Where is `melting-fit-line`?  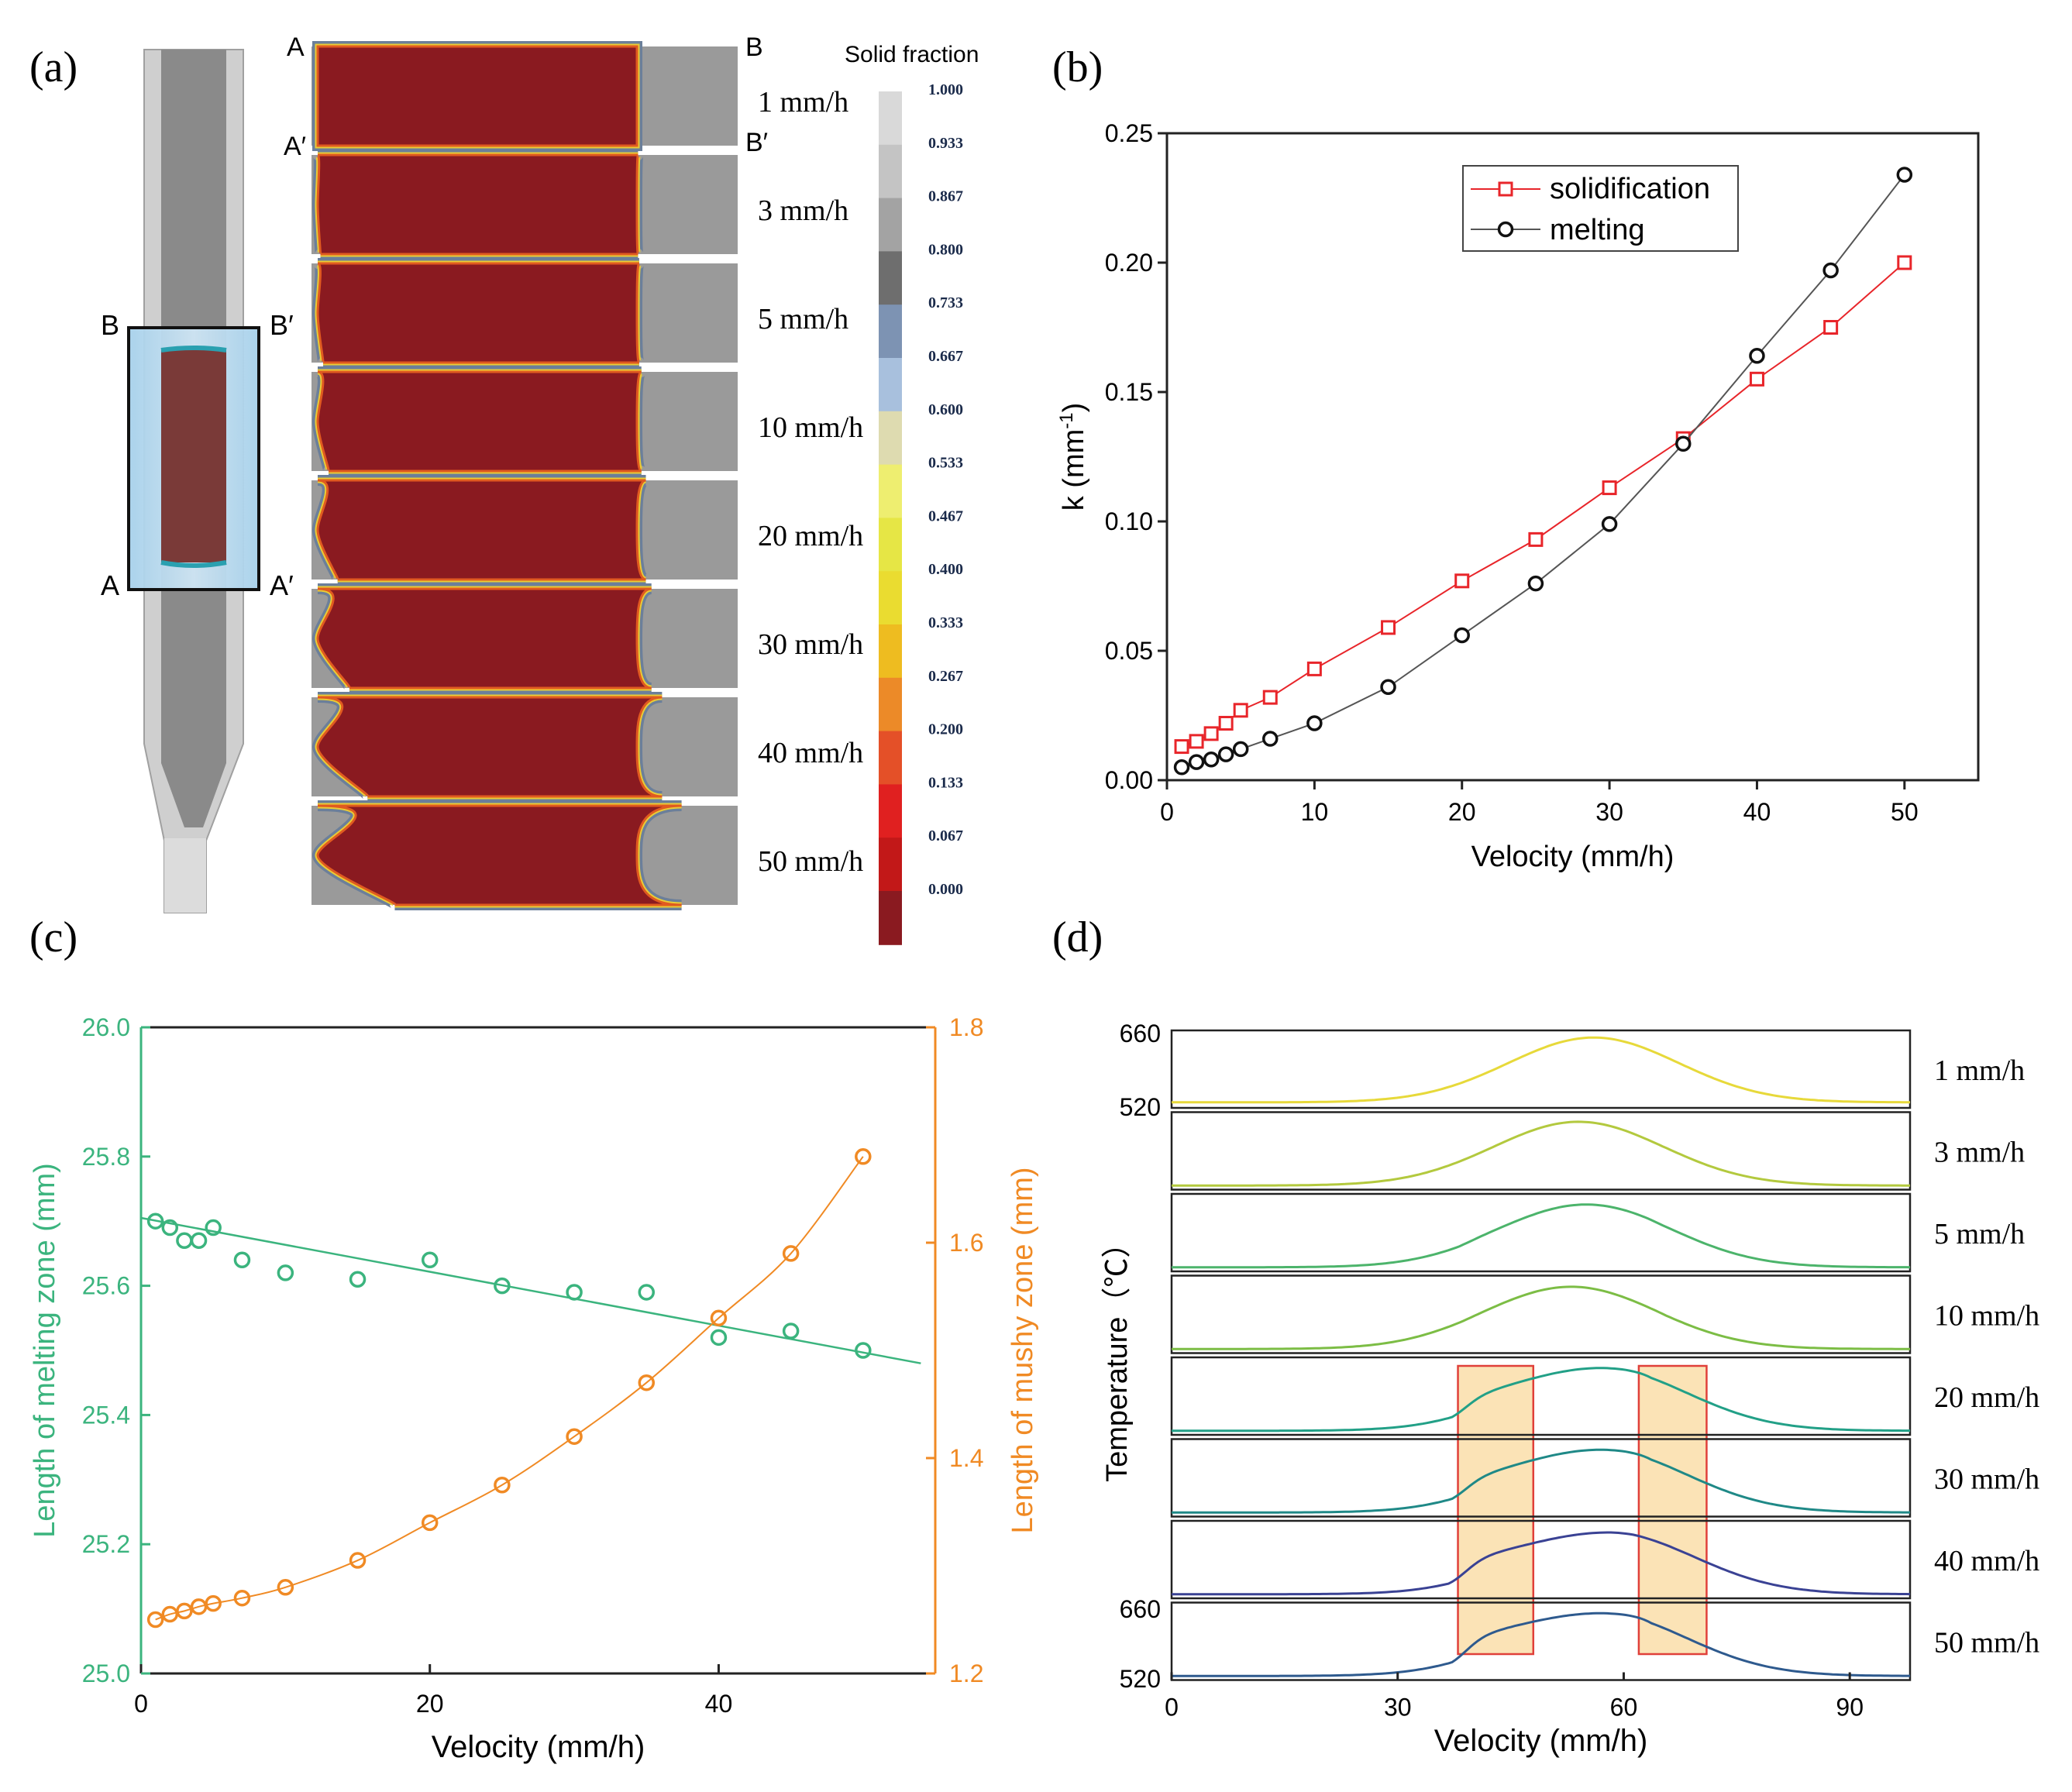
melting-fit-line is located at coordinates (530, 1290).